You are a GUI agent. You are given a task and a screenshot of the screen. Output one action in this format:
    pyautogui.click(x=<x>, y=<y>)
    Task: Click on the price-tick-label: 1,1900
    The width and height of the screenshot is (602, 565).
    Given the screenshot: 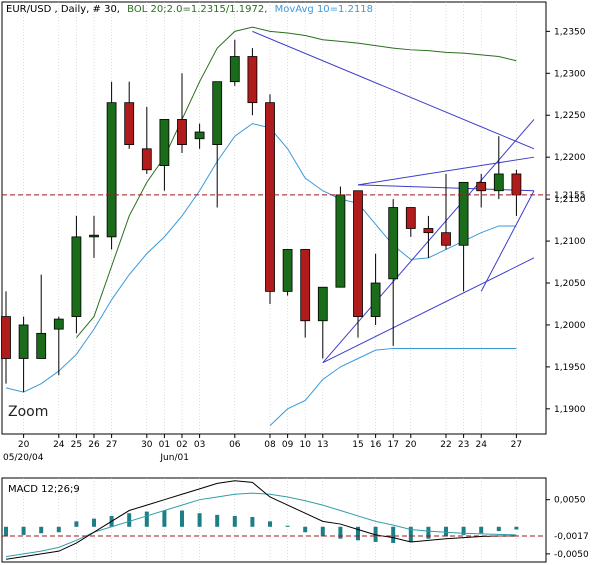 What is the action you would take?
    pyautogui.click(x=570, y=410)
    